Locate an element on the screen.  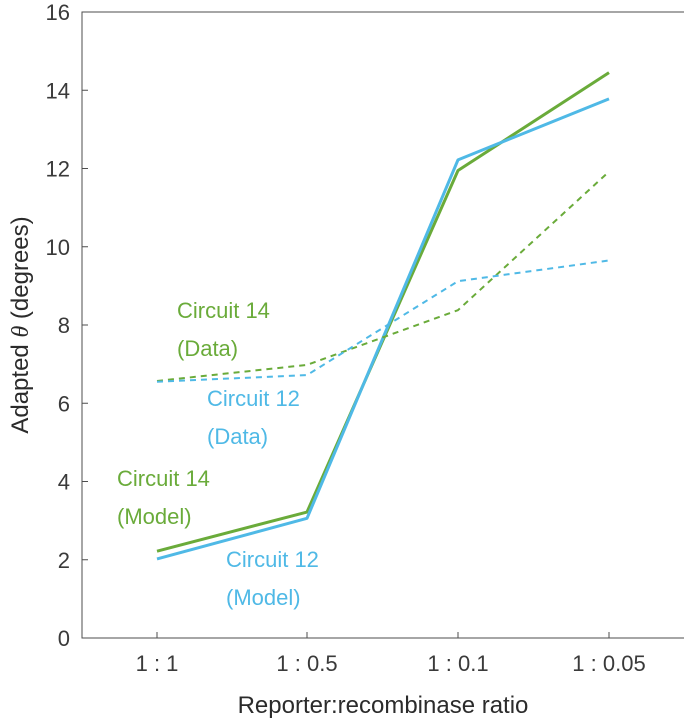
x-tick-label: 1 : 0.1 is located at coordinates (457, 663).